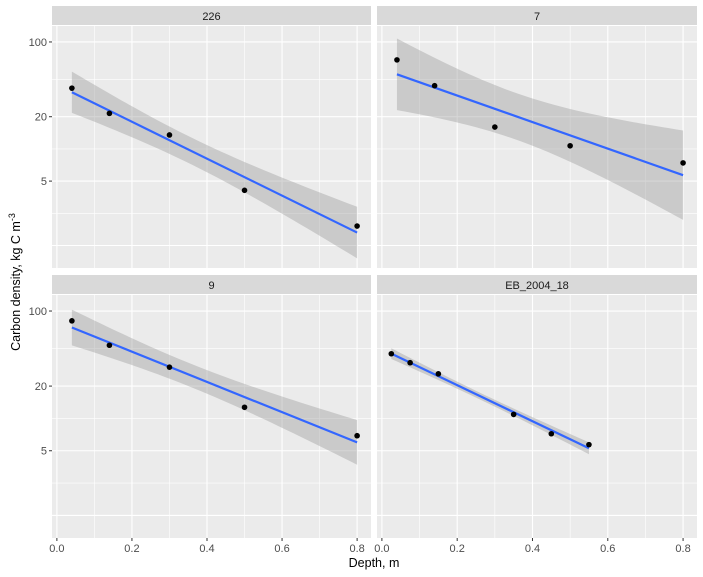  Describe the element at coordinates (12, 217) in the screenshot. I see `y-axis-title-superscript: -3` at that location.